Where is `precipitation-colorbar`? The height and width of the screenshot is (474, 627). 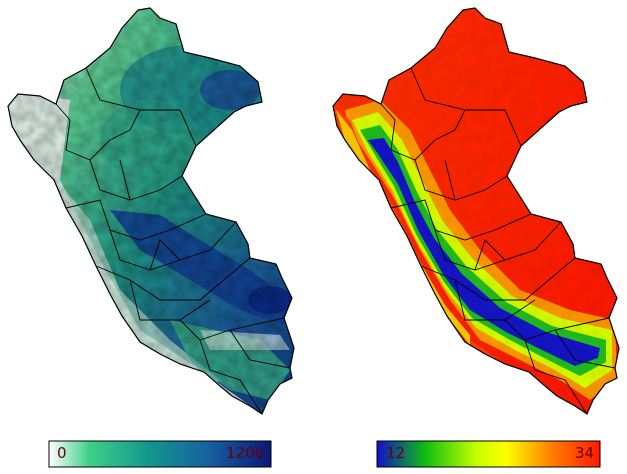 precipitation-colorbar is located at coordinates (160, 454).